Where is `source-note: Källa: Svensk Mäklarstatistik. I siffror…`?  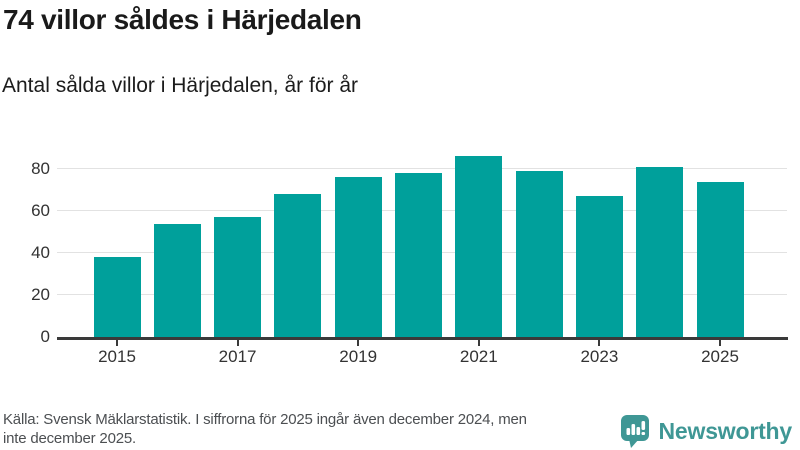
source-note: Källa: Svensk Mäklarstatistik. I siffror… is located at coordinates (321, 429).